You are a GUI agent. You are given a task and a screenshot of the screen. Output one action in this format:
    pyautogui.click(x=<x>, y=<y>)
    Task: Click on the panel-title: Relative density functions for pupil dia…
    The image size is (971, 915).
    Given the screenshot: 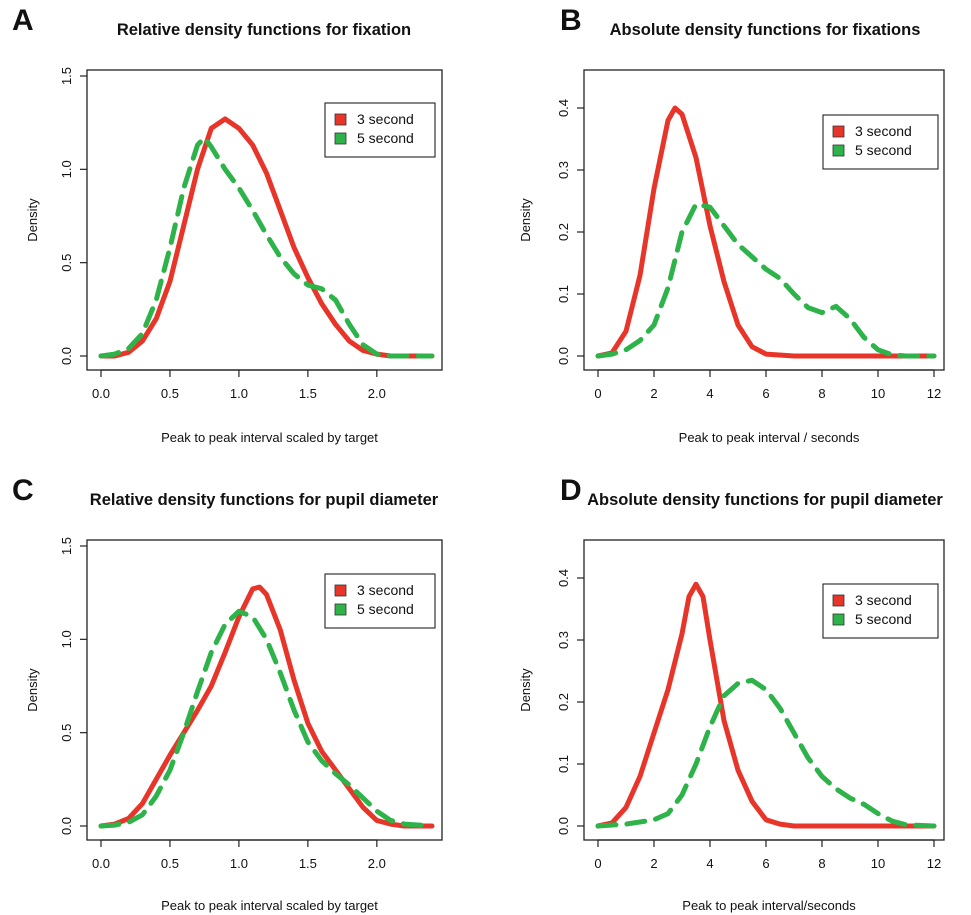 What is the action you would take?
    pyautogui.click(x=264, y=500)
    